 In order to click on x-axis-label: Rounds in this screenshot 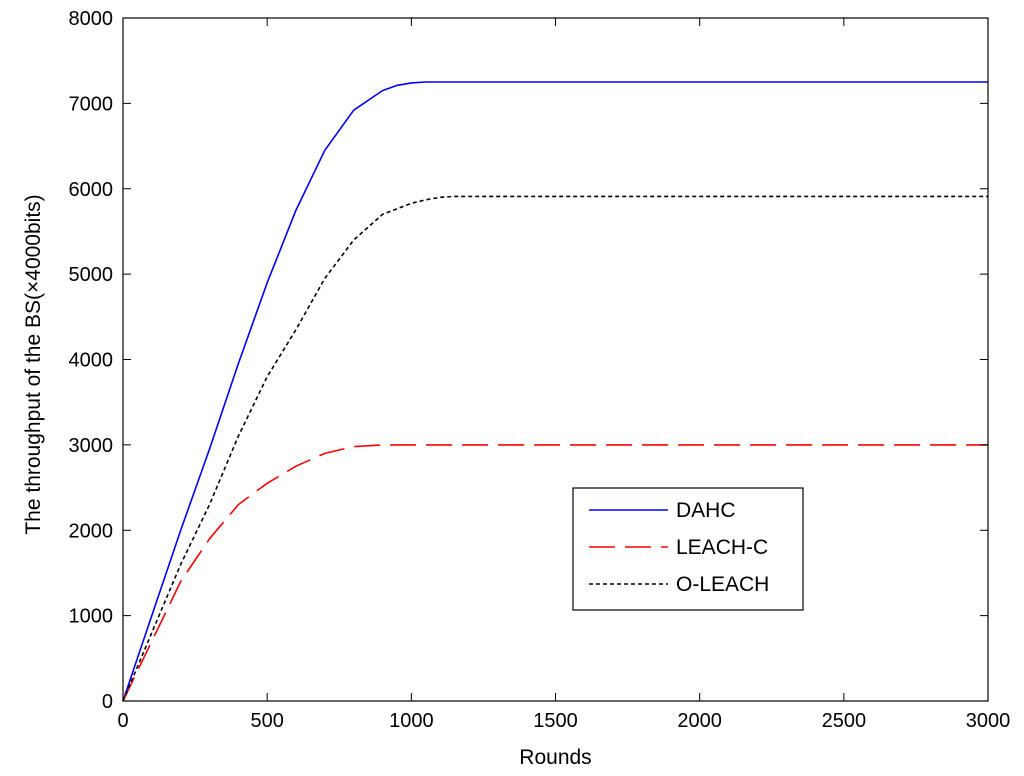, I will do `click(555, 757)`.